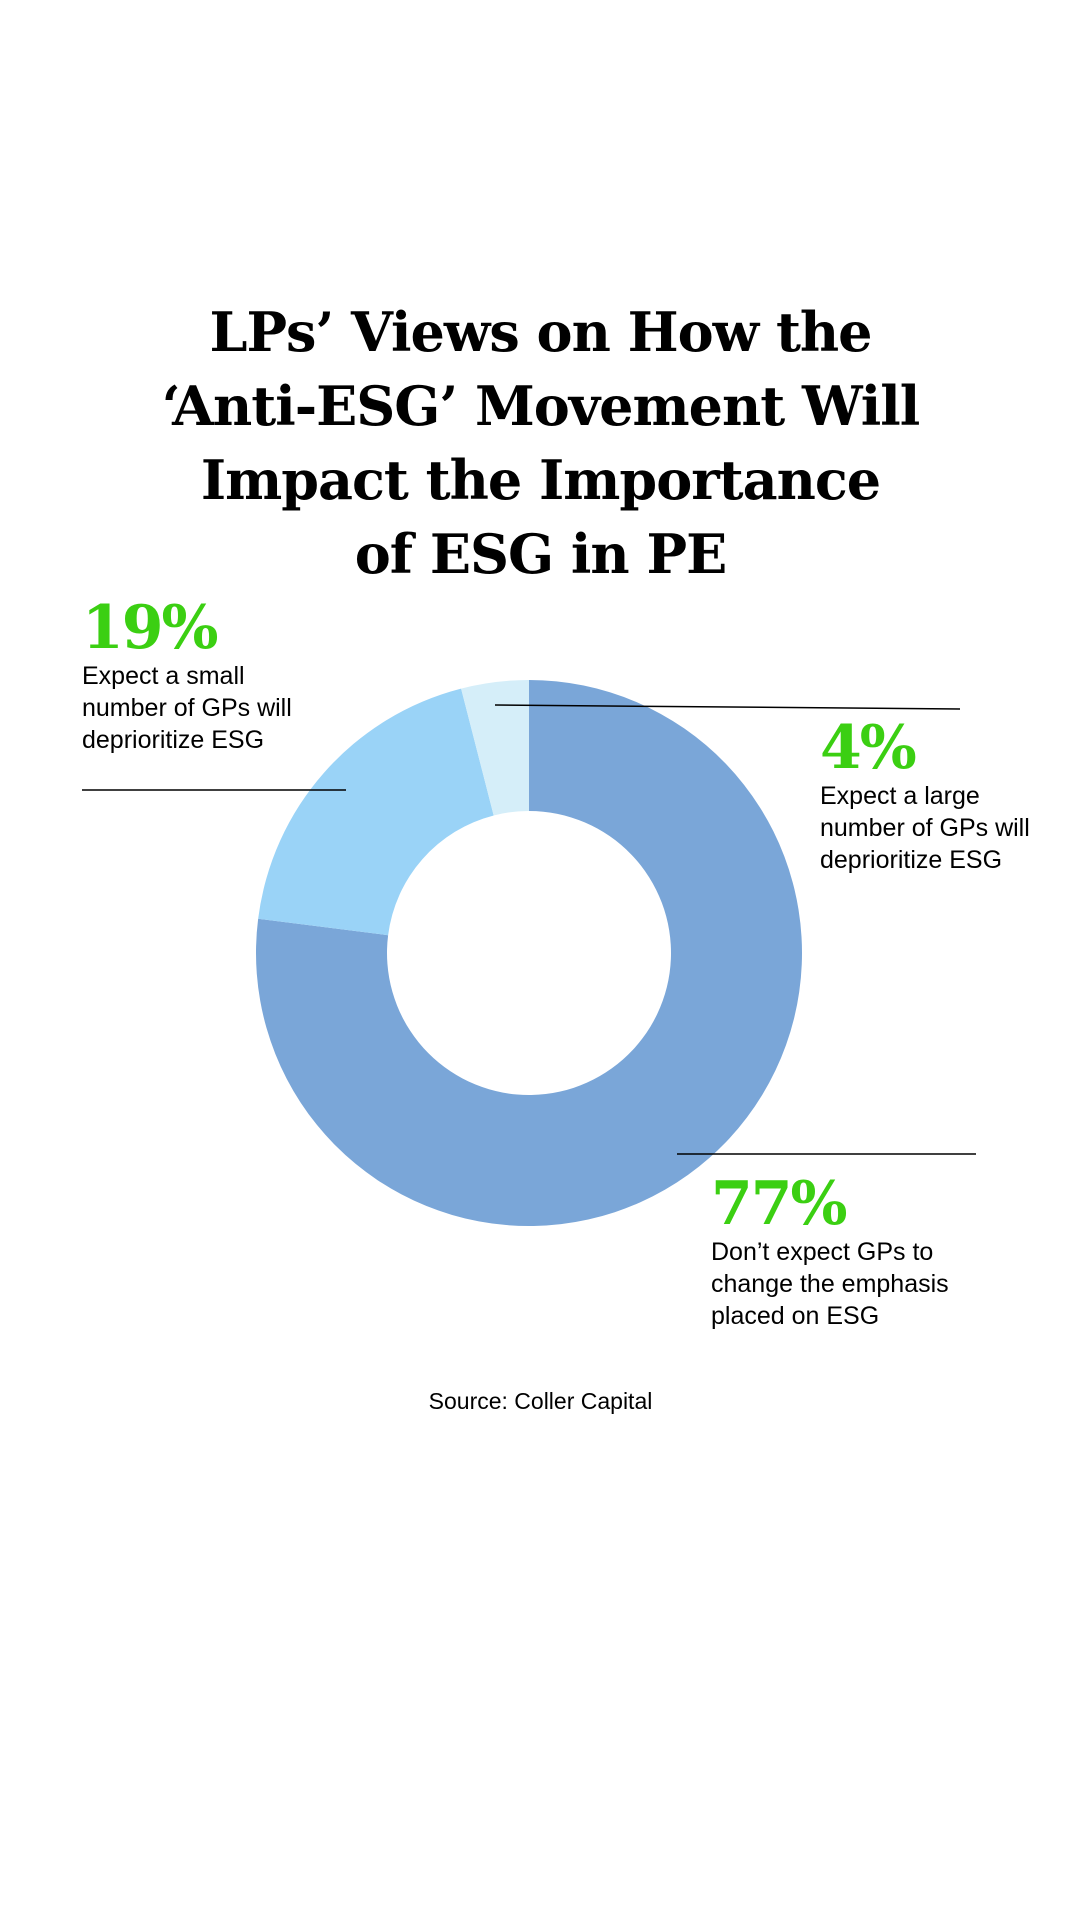 Image resolution: width=1081 pixels, height=1921 pixels. What do you see at coordinates (540, 332) in the screenshot?
I see `title-line: LPs’ Views on How the` at bounding box center [540, 332].